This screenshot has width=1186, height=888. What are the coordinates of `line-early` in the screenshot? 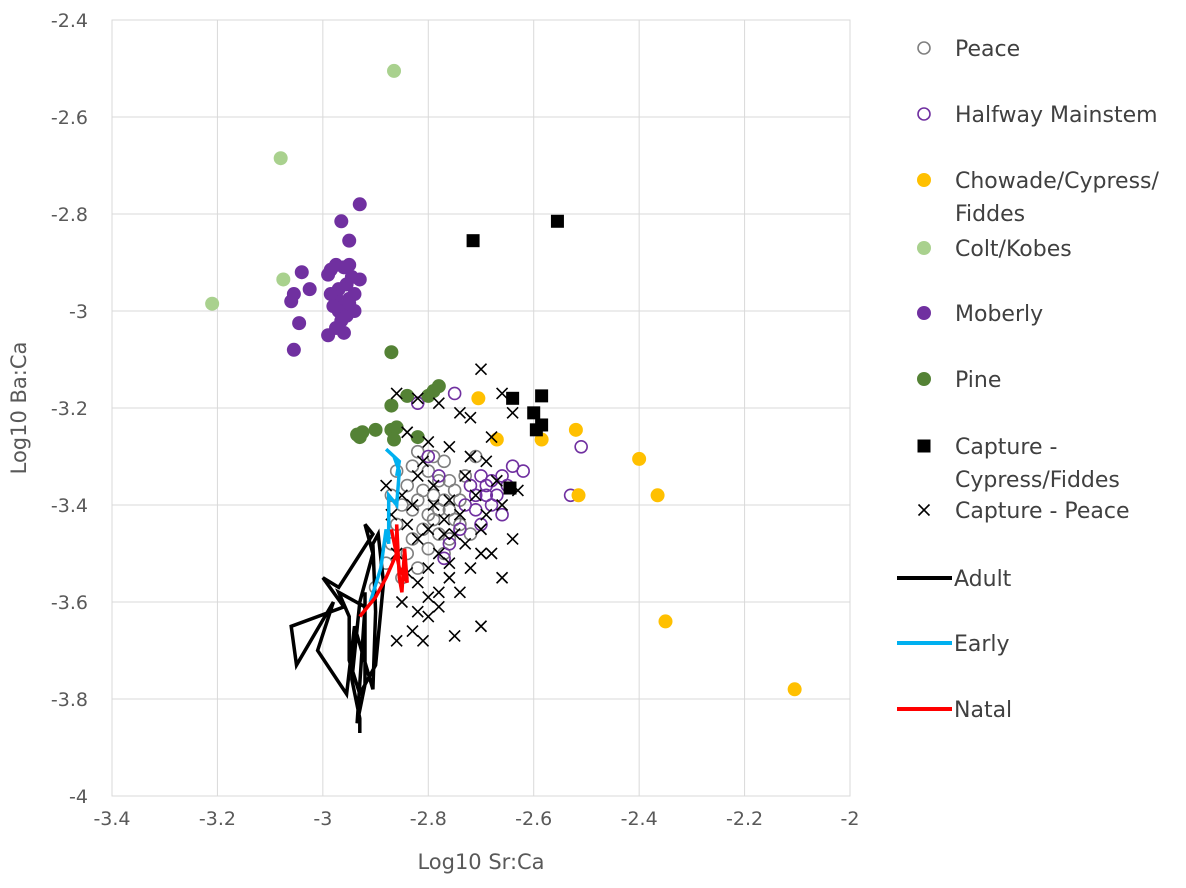 It's located at (385, 525).